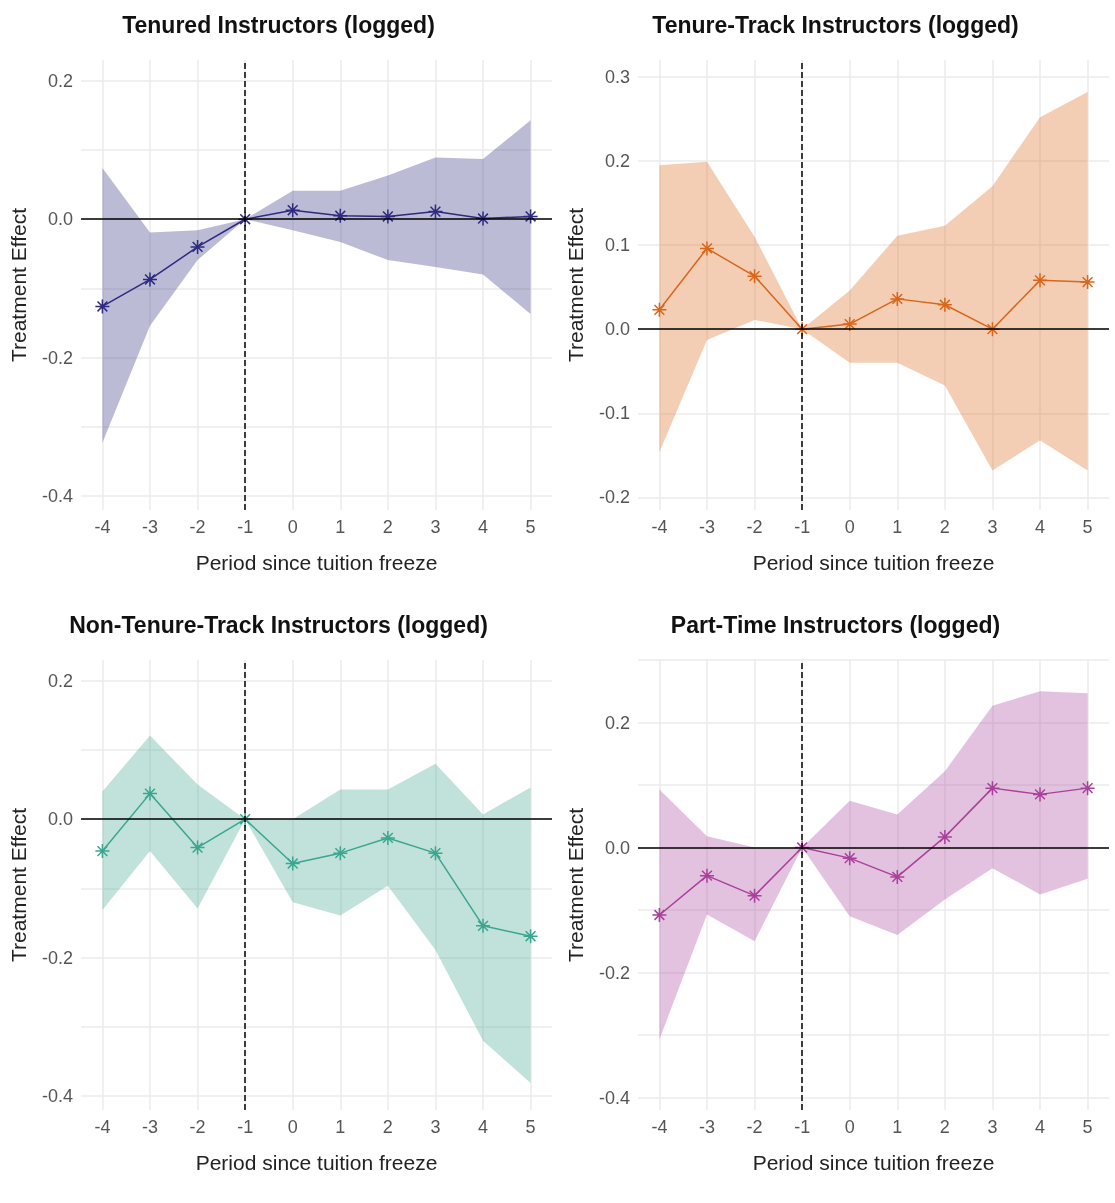 The image size is (1115, 1203). Describe the element at coordinates (617, 245) in the screenshot. I see `y-tick-label: 0.1` at that location.